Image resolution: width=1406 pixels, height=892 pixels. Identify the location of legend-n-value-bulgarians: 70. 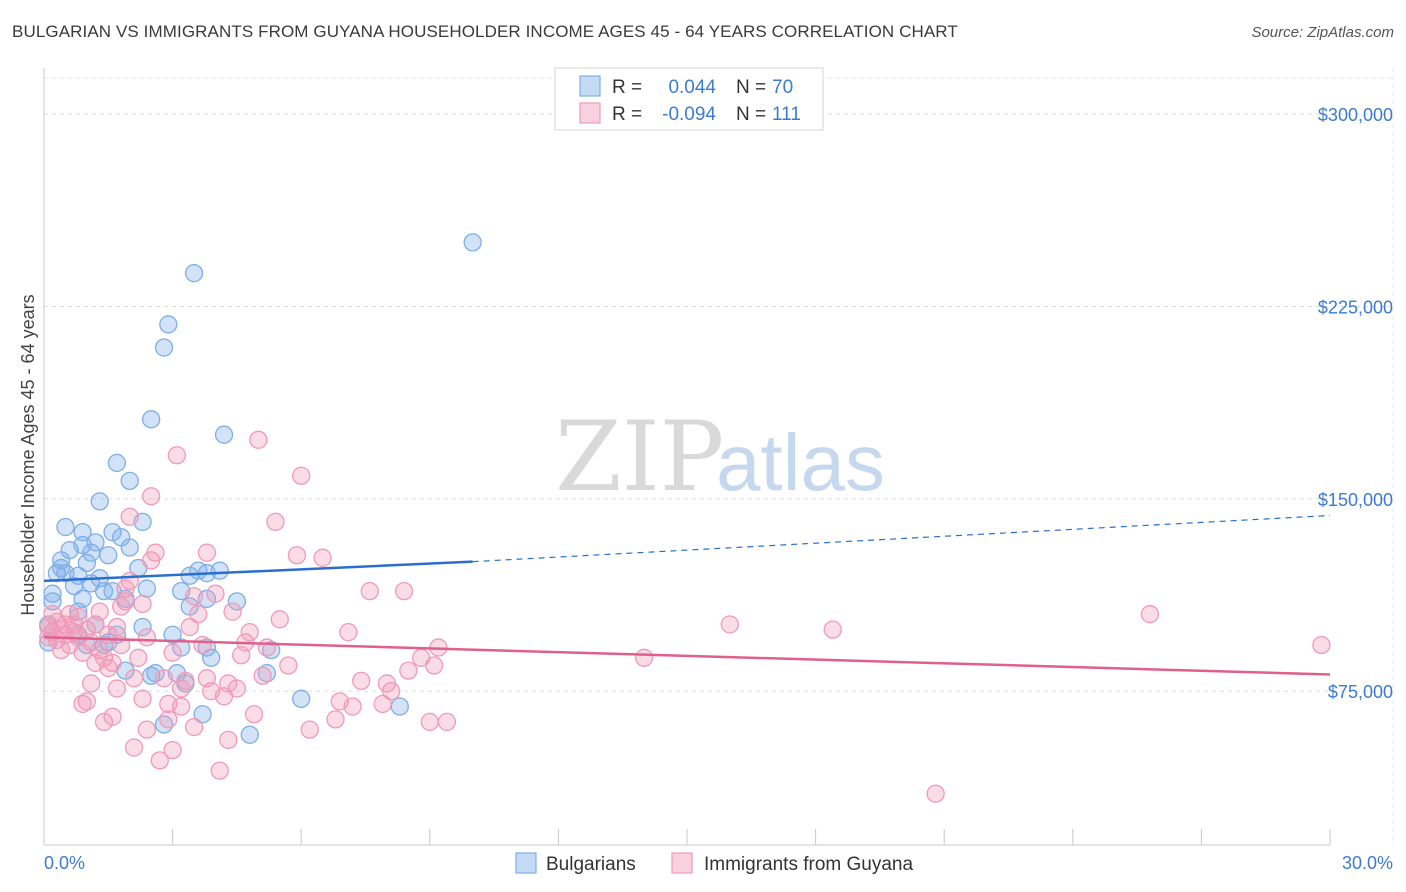
(782, 87).